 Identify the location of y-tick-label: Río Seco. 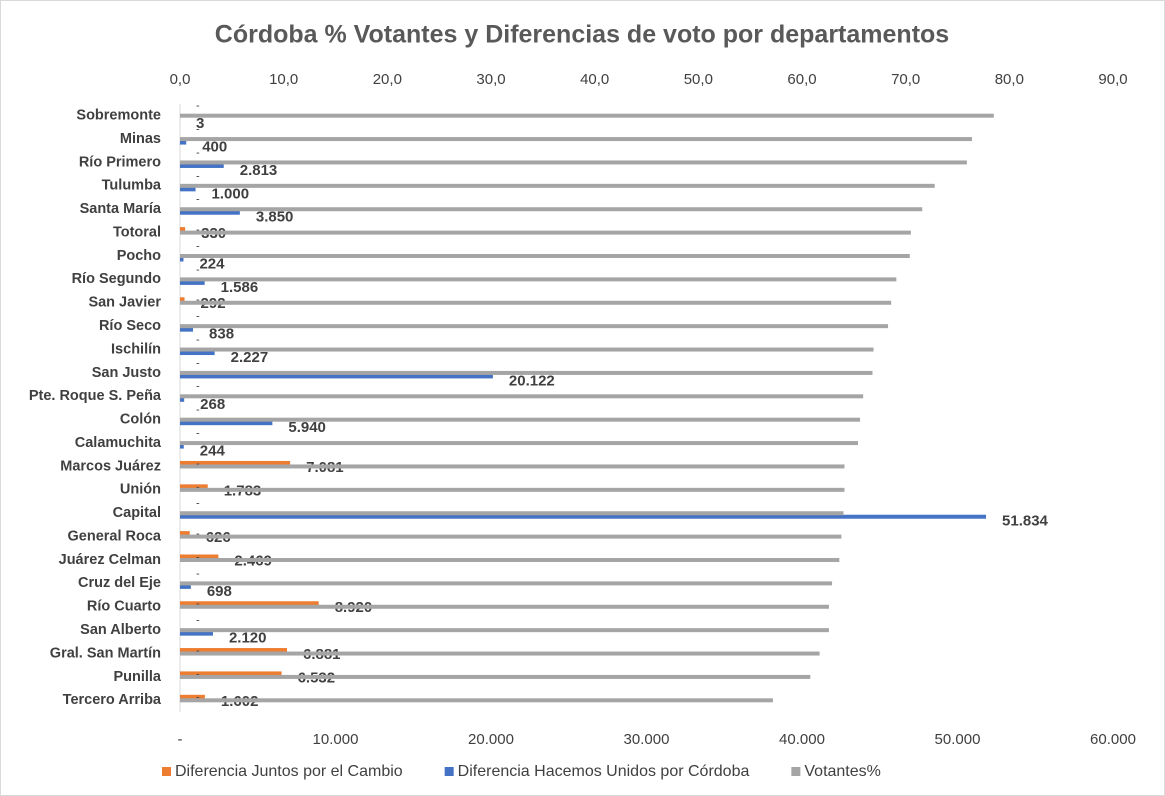
(130, 326).